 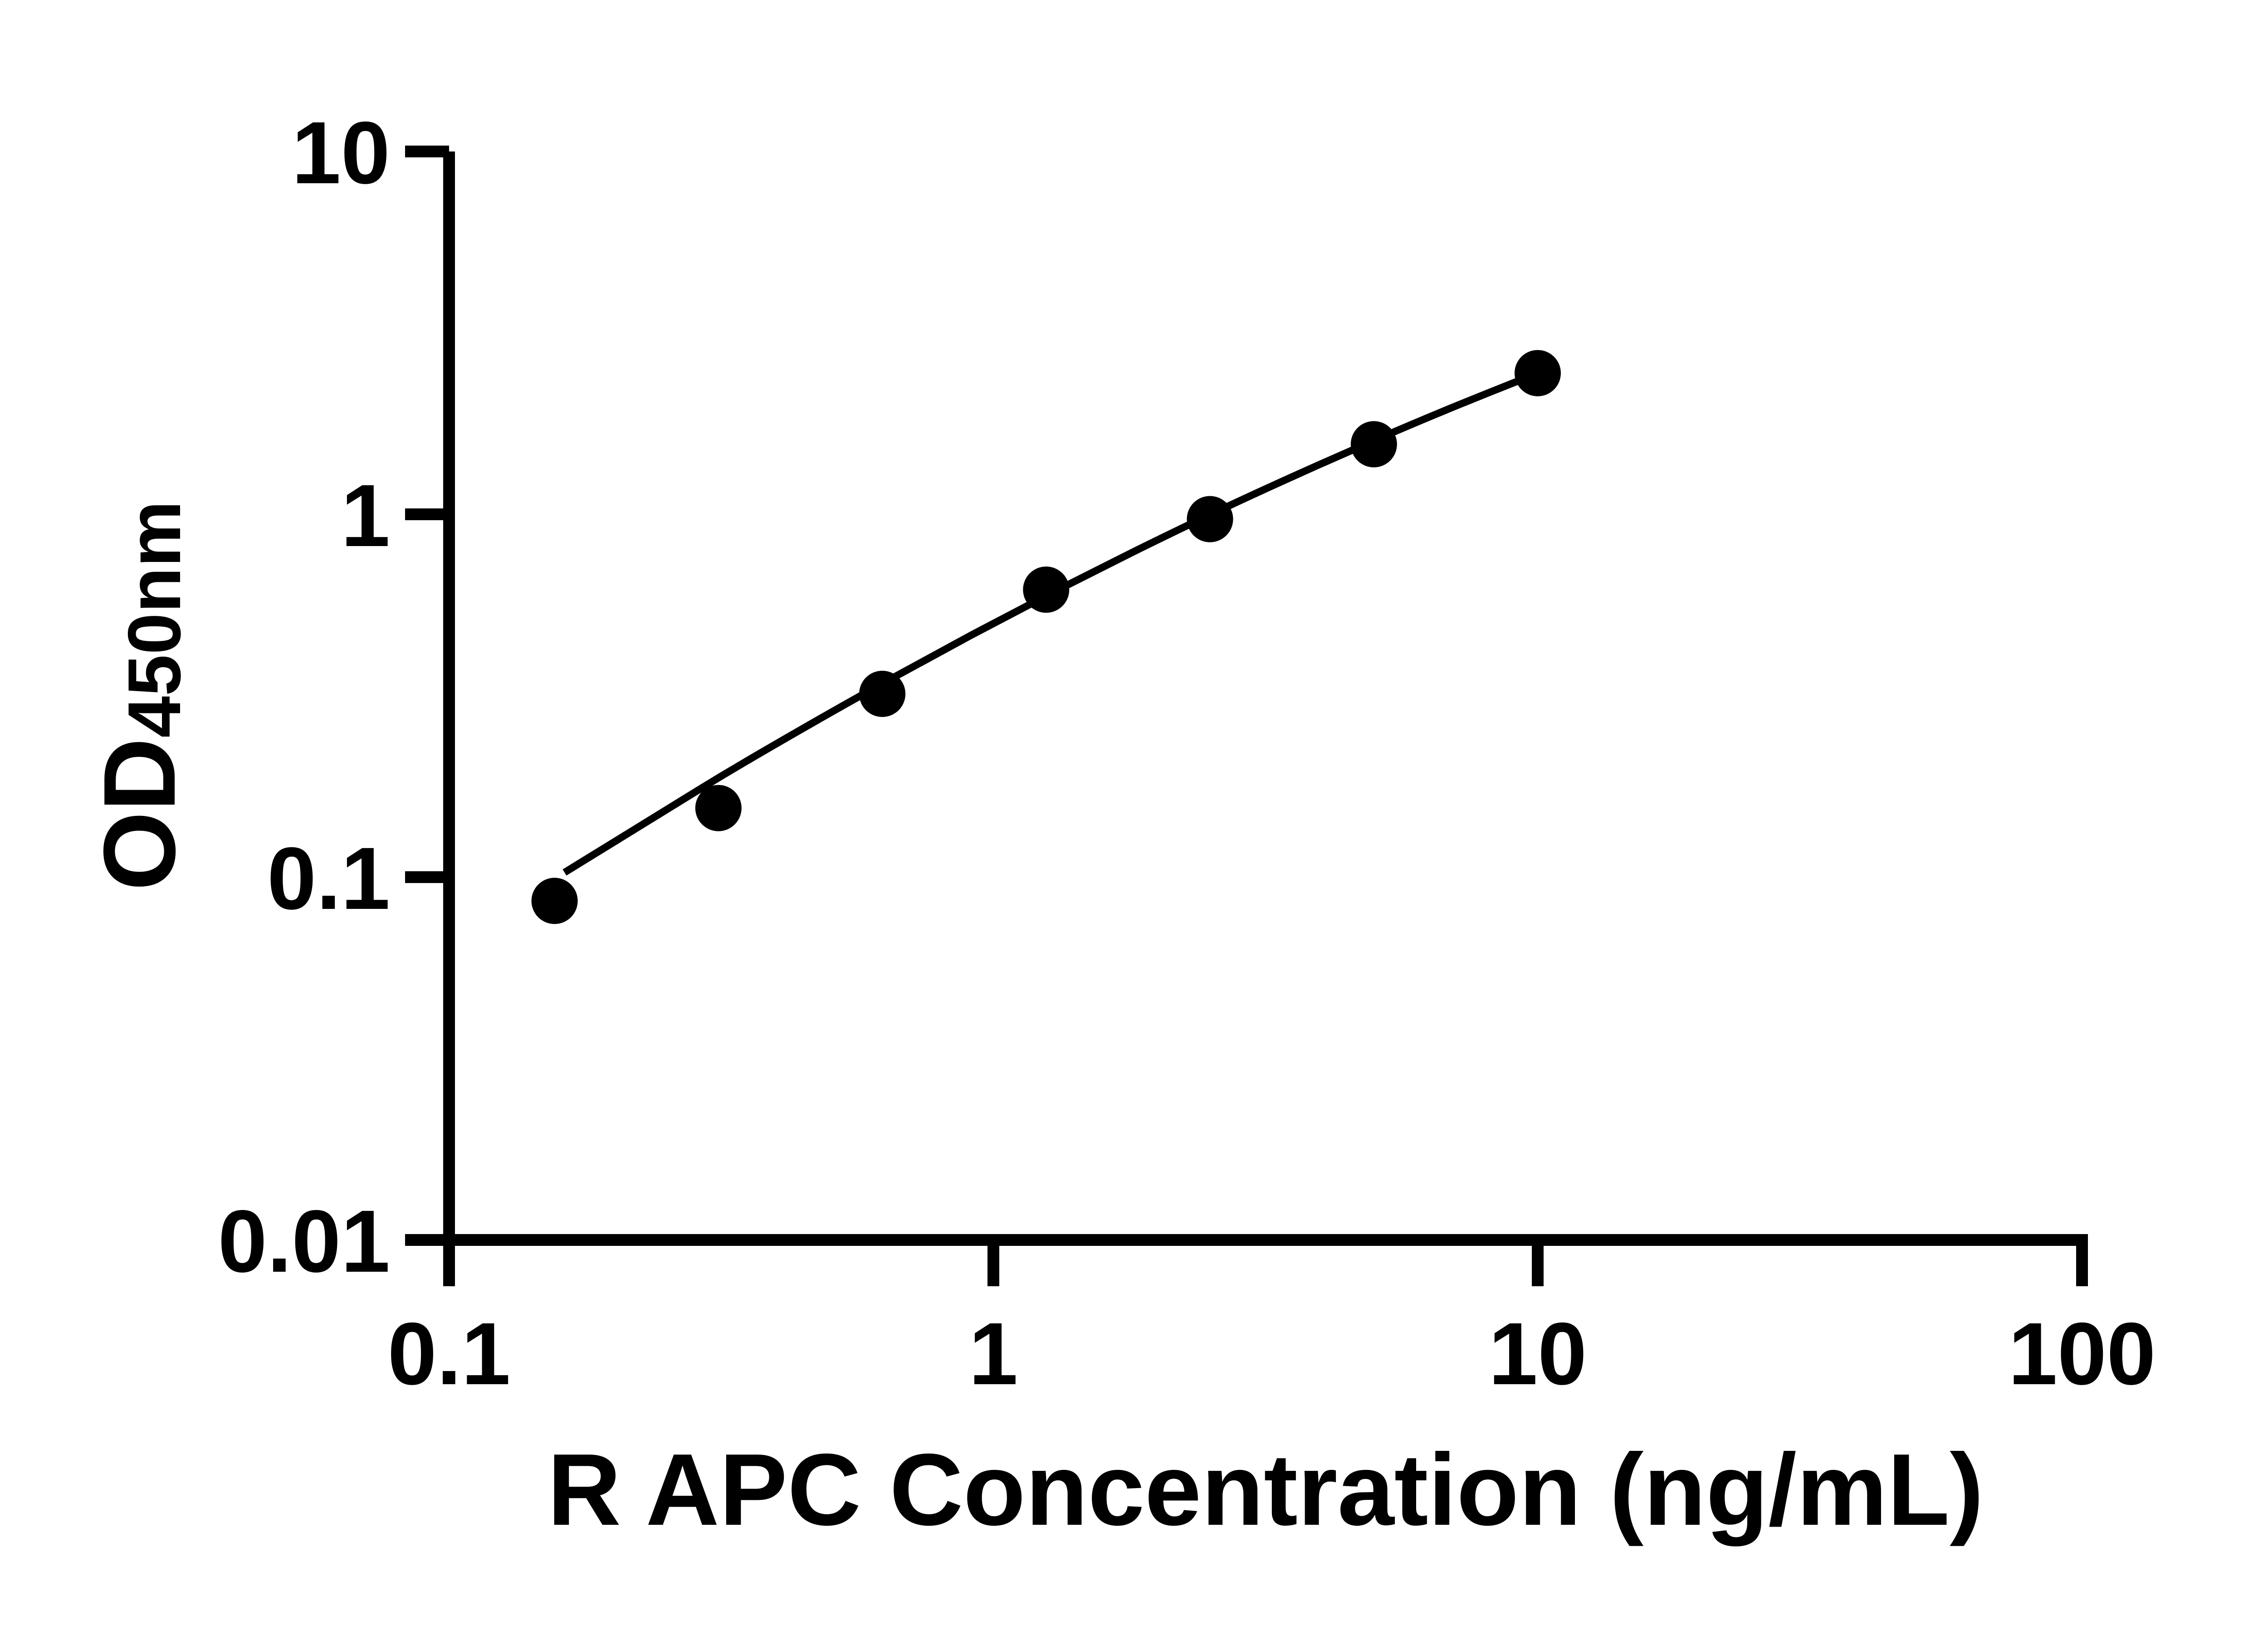 I want to click on y-tick-label-0_01: 0.01, so click(x=304, y=1241).